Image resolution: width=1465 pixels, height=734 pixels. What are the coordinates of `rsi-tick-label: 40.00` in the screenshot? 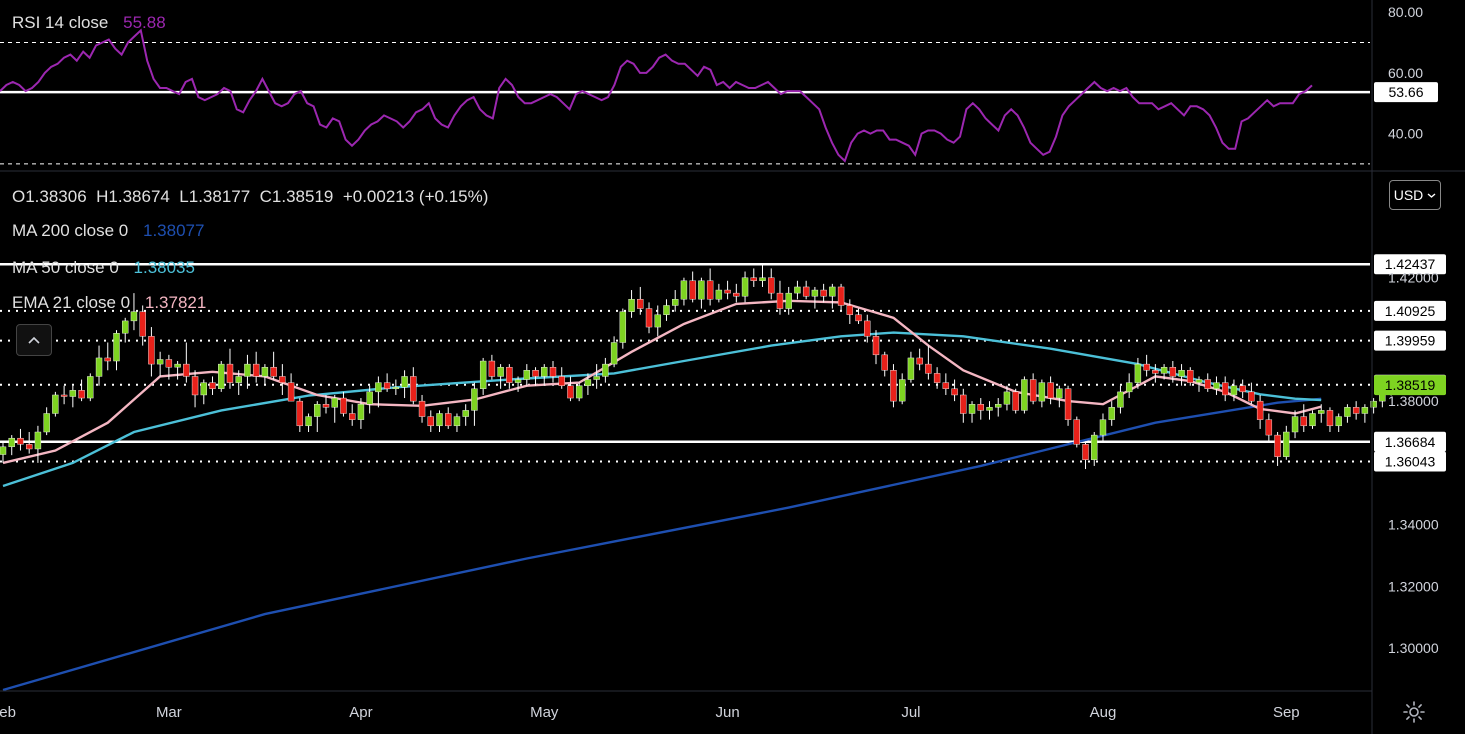 It's located at (1405, 134).